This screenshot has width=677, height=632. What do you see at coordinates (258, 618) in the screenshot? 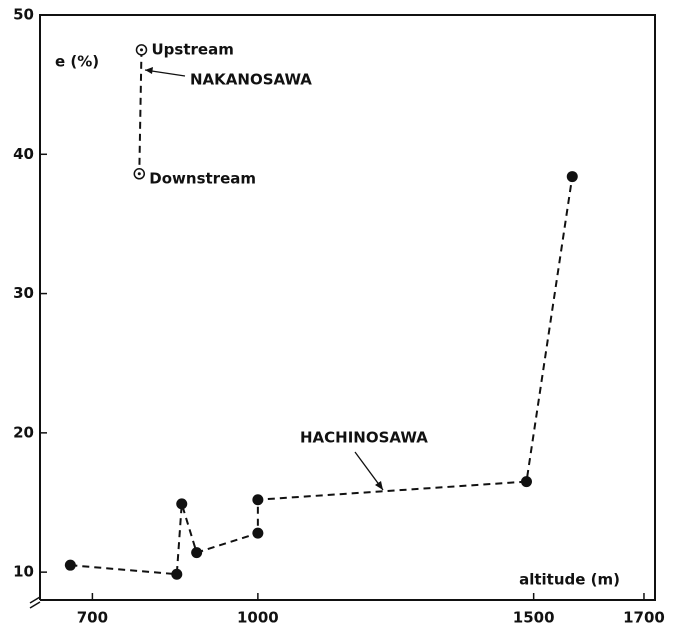
I see `x-tick-label: 1000` at bounding box center [258, 618].